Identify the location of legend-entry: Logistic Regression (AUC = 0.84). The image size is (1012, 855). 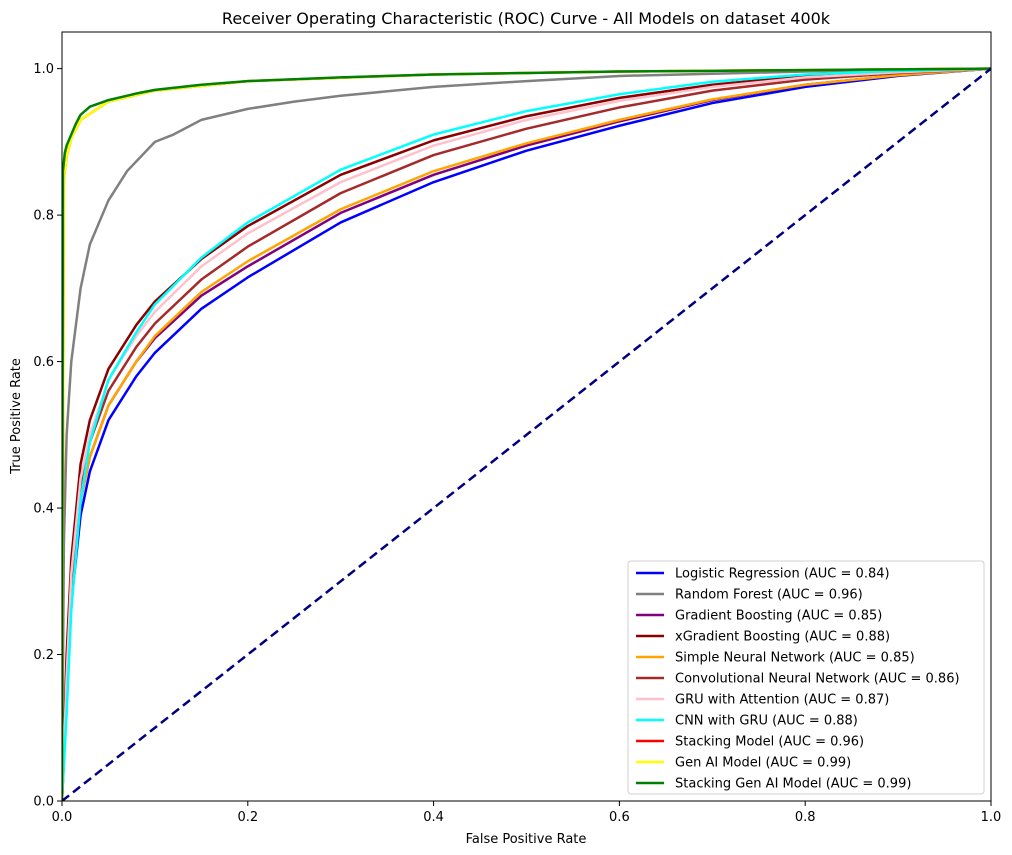
(782, 574).